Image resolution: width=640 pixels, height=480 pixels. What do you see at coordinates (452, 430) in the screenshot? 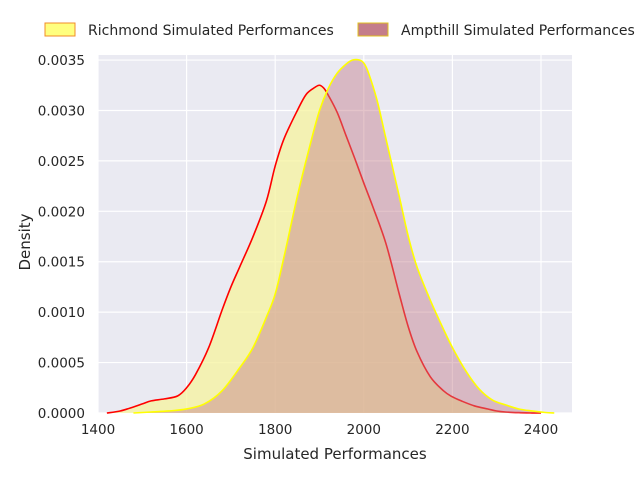
I see `x-tick-label: 2200` at bounding box center [452, 430].